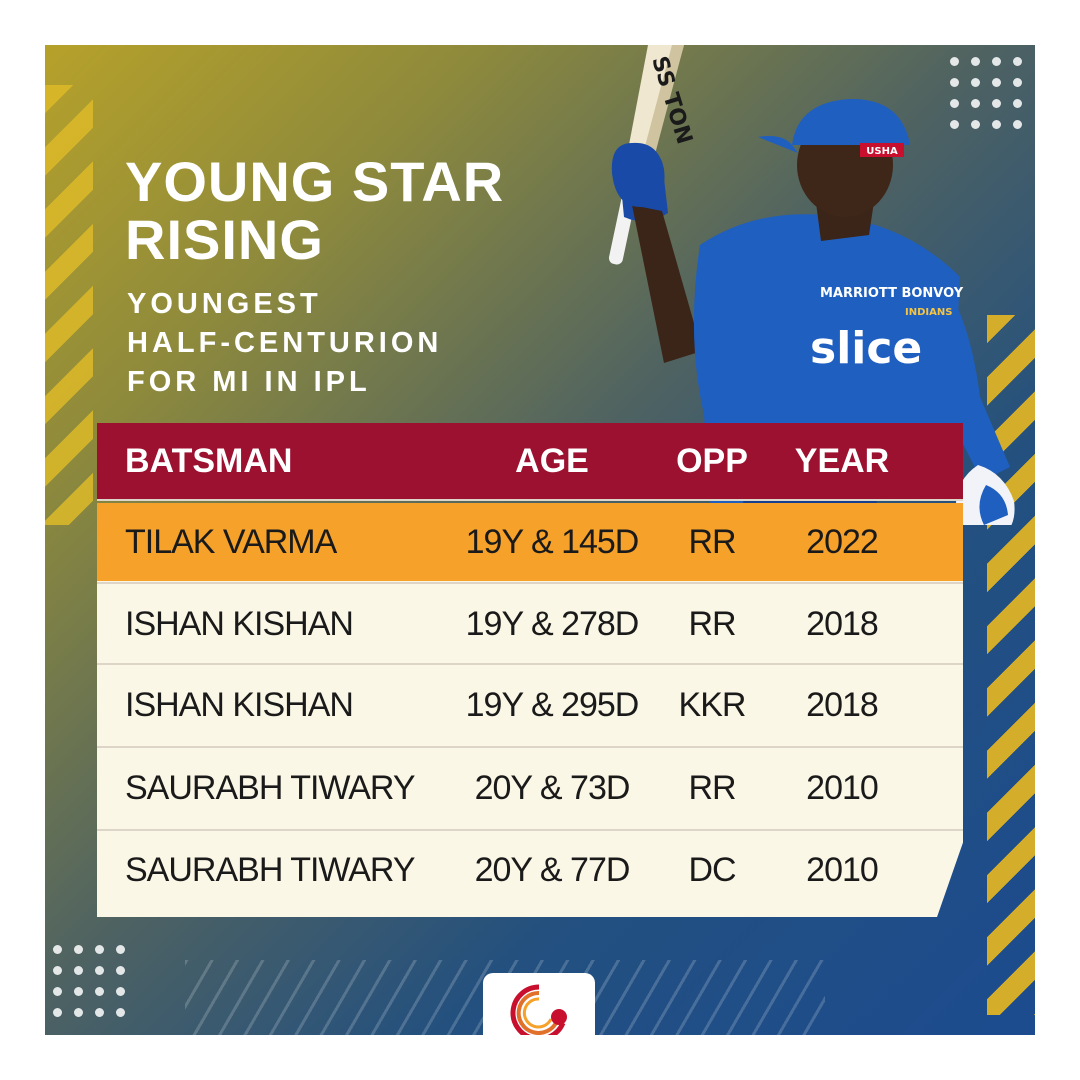  What do you see at coordinates (928, 312) in the screenshot?
I see `jersey-team-badge: INDIANS` at bounding box center [928, 312].